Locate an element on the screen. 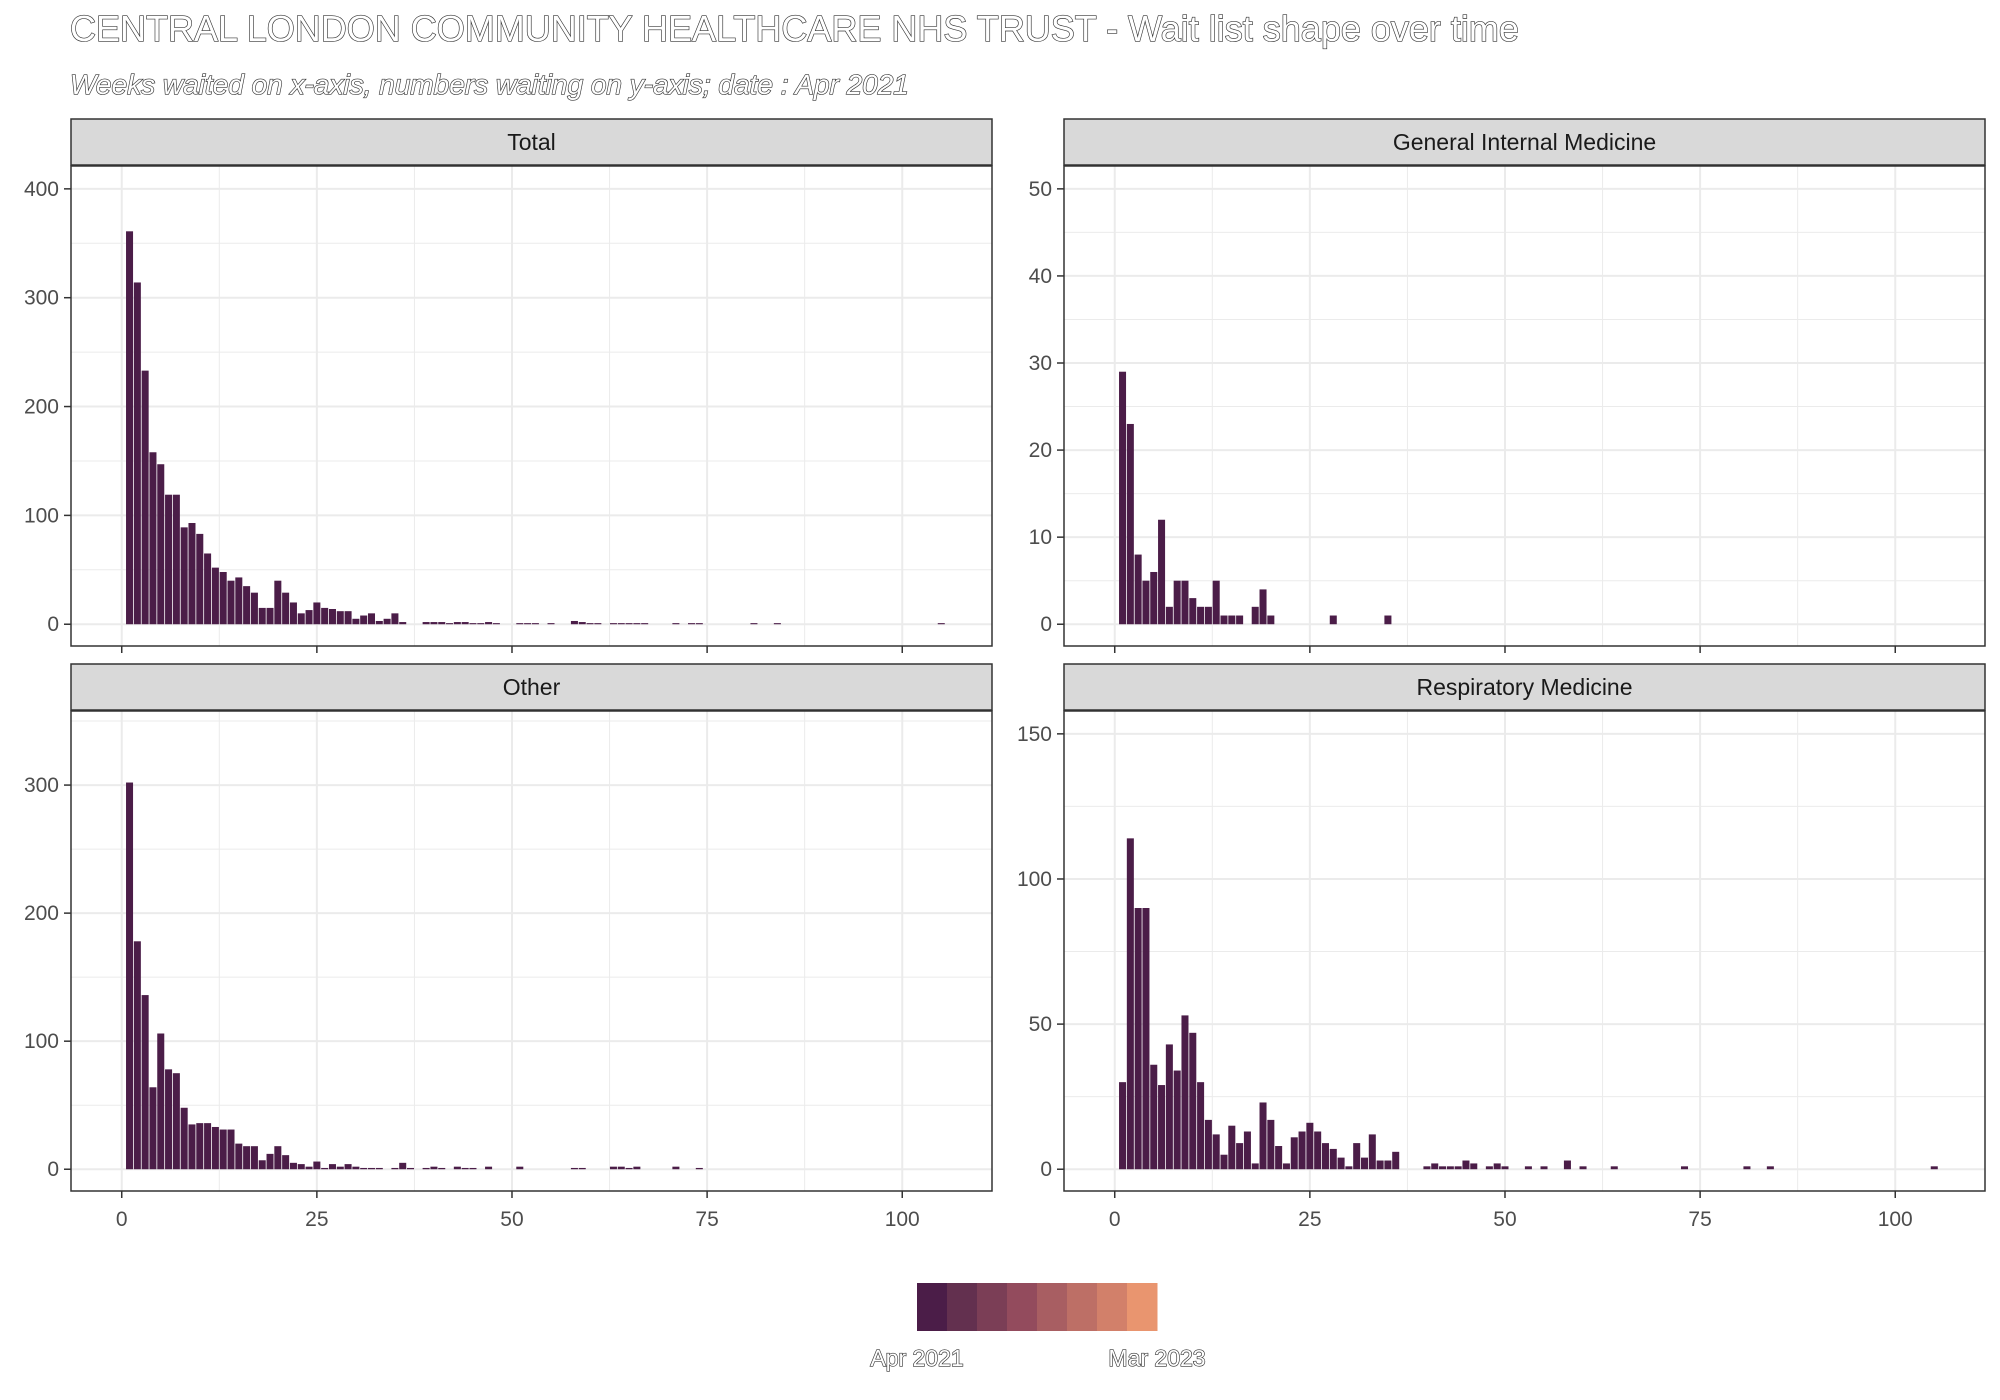 The width and height of the screenshot is (2000, 1400). y-axis: 0 100 200 300 400 is located at coordinates (47, 407).